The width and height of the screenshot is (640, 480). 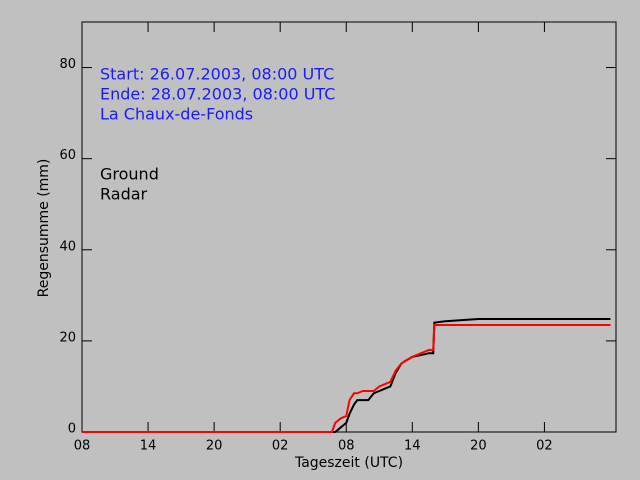 What do you see at coordinates (124, 194) in the screenshot?
I see `legend-entry: Radar` at bounding box center [124, 194].